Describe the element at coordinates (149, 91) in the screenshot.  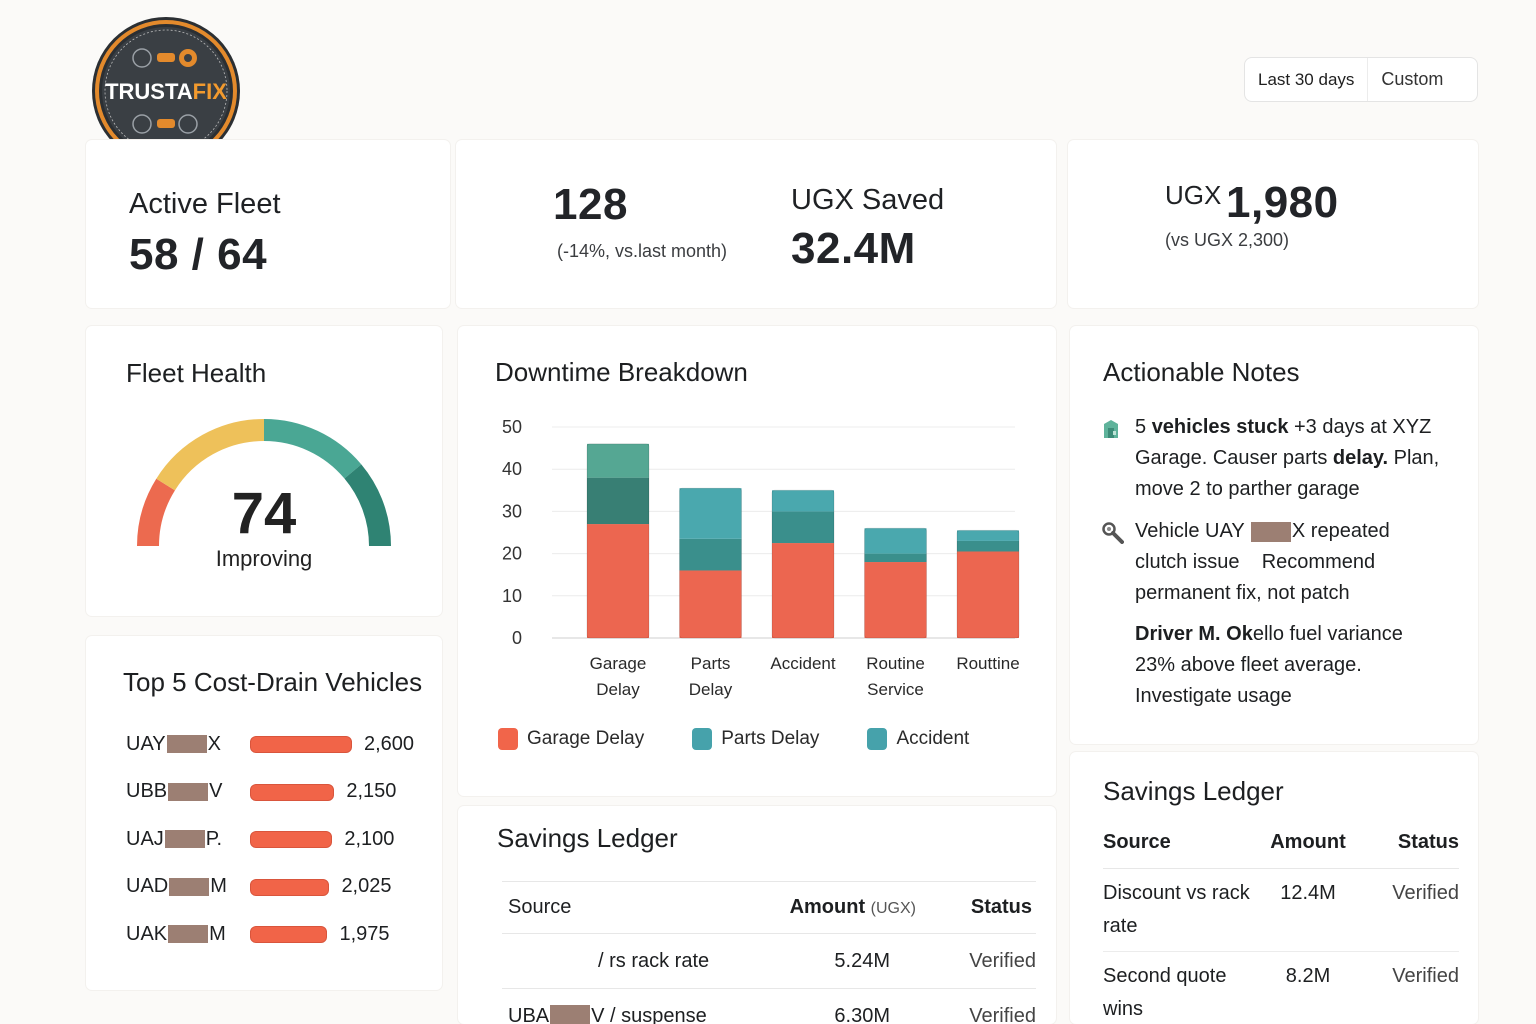
I see `brand-name-part1: TRUSTA` at that location.